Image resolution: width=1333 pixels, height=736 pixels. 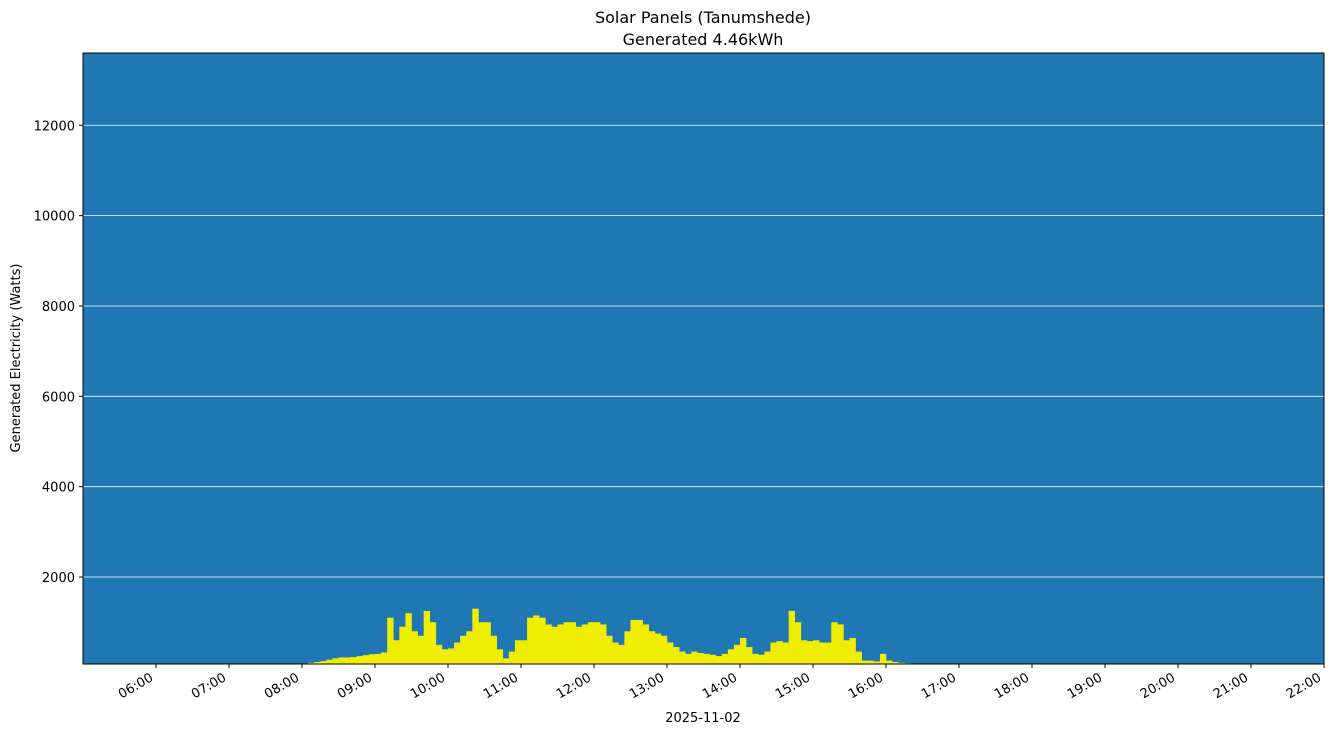 What do you see at coordinates (355, 686) in the screenshot?
I see `x-tick-label: 09:00` at bounding box center [355, 686].